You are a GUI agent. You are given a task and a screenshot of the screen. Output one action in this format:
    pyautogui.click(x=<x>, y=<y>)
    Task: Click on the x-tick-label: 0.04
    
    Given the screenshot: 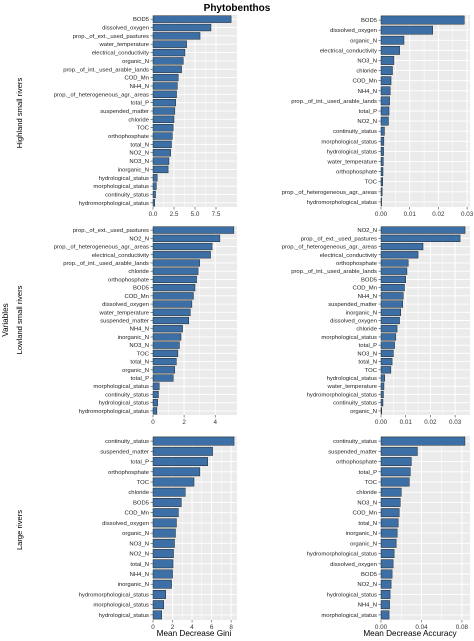 What is the action you would take?
    pyautogui.click(x=421, y=627)
    